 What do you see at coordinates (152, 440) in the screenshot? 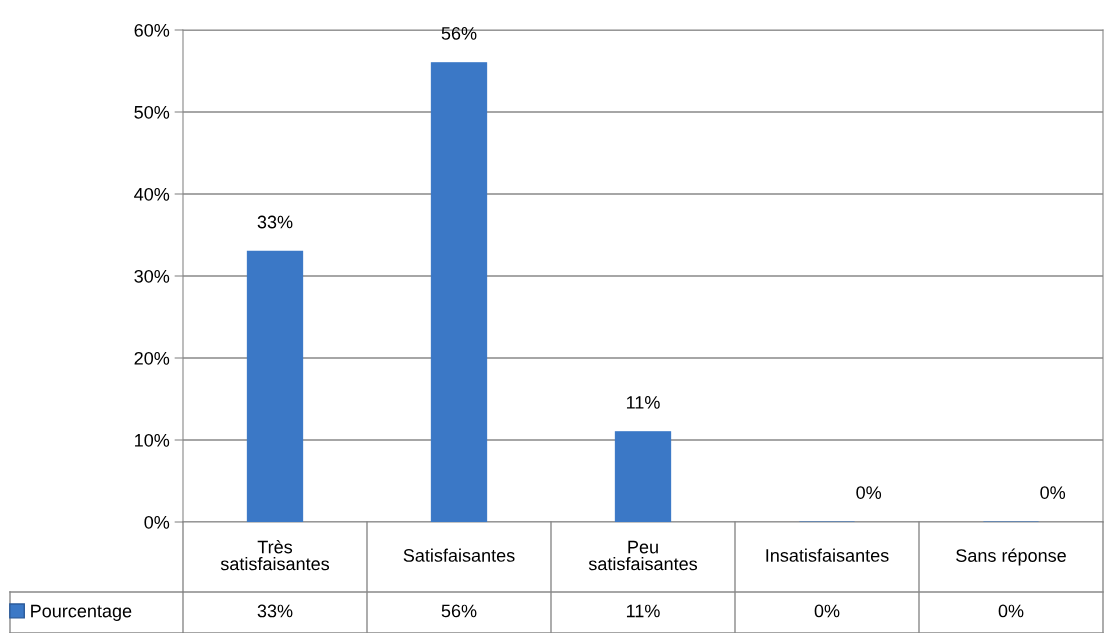
I see `y-tick-label: 10%` at bounding box center [152, 440].